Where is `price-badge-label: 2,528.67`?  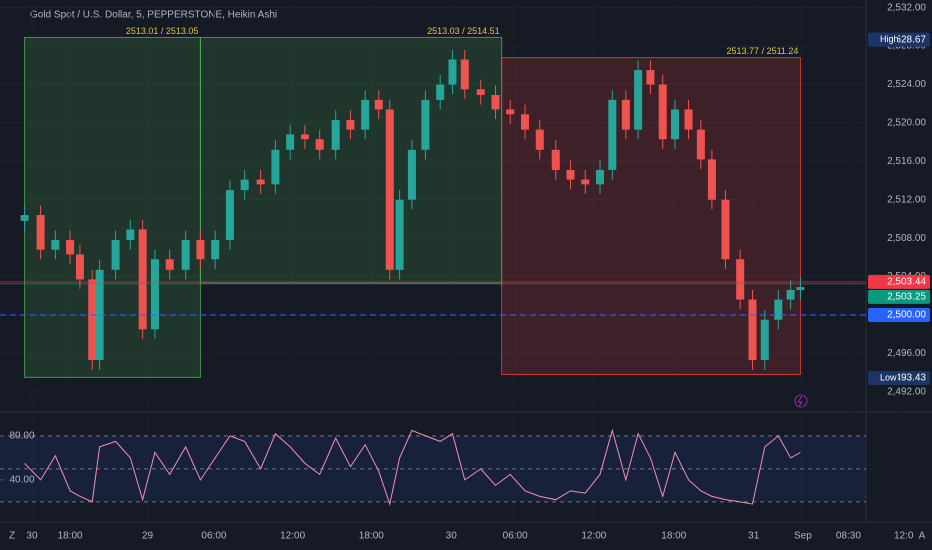 price-badge-label: 2,528.67 is located at coordinates (906, 39).